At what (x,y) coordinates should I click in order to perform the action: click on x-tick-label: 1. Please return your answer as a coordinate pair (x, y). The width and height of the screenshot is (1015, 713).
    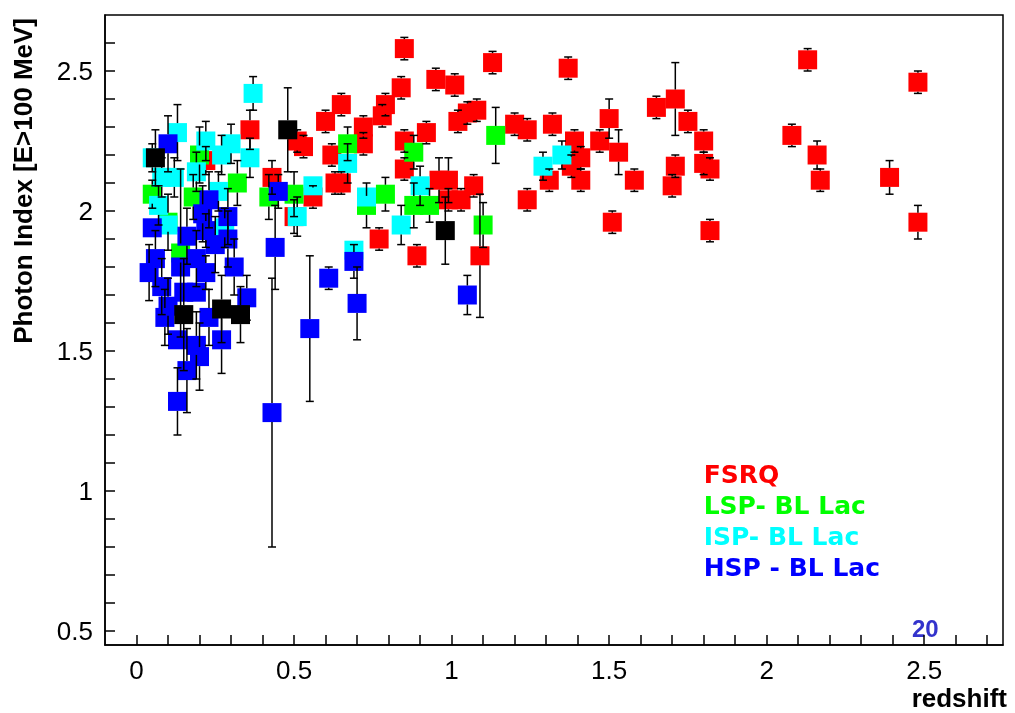
    Looking at the image, I should click on (451, 670).